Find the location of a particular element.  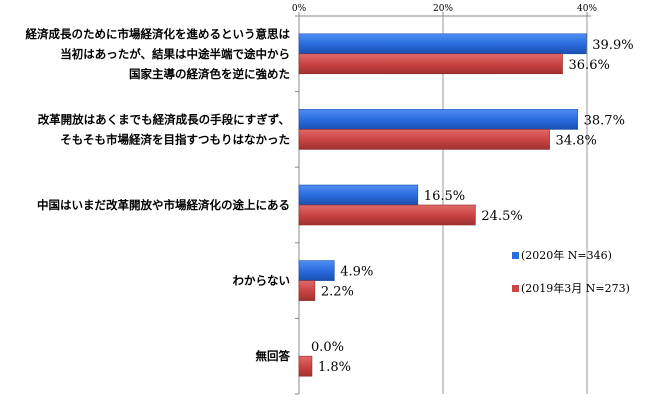

category-label-line: わからない is located at coordinates (262, 281).